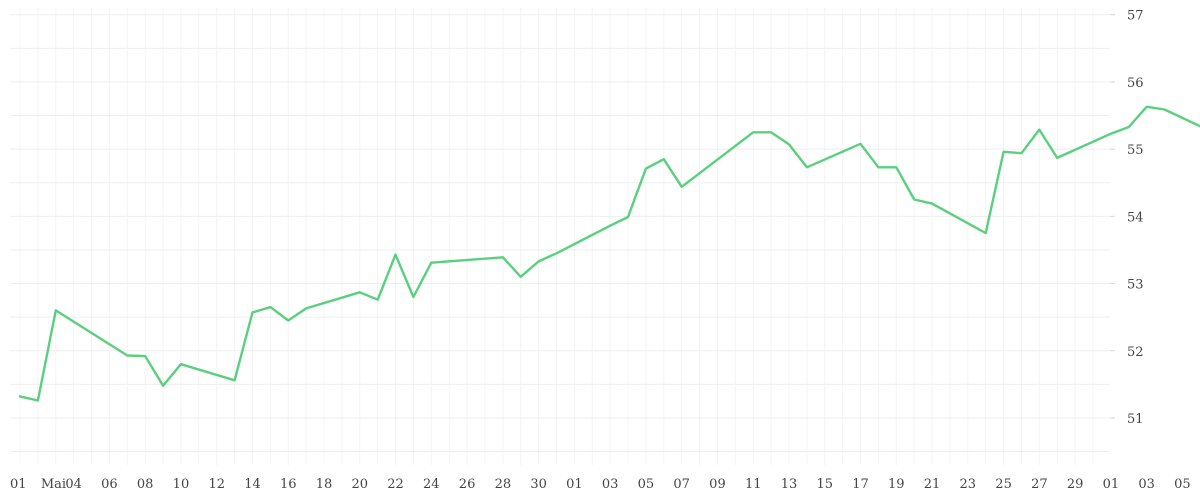  I want to click on x-tick-label: 06, so click(109, 484).